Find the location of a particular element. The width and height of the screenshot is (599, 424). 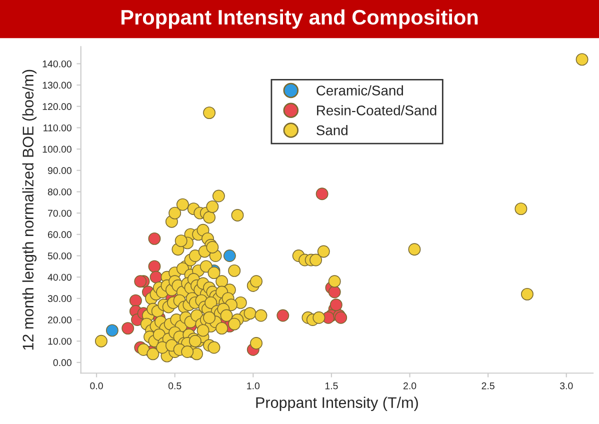

legend-label: Sand is located at coordinates (332, 130).